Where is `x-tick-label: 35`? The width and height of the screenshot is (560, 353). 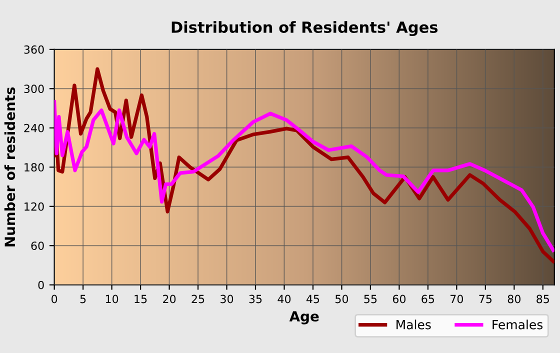 x-tick-label: 35 is located at coordinates (255, 299).